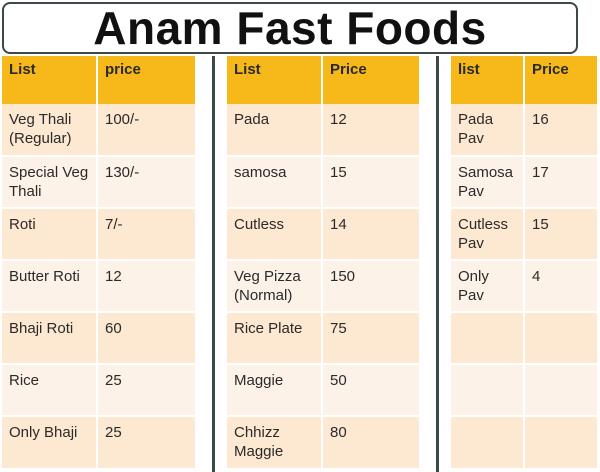 The image size is (600, 472). I want to click on item-price: 4, so click(560, 285).